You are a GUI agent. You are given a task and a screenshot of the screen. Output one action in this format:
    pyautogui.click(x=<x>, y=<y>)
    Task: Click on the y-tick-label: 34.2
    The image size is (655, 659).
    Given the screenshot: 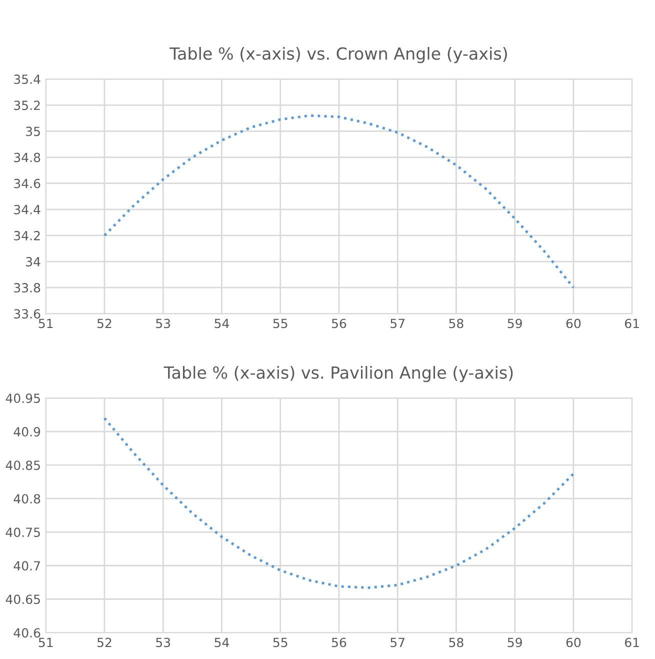 What is the action you would take?
    pyautogui.click(x=27, y=235)
    